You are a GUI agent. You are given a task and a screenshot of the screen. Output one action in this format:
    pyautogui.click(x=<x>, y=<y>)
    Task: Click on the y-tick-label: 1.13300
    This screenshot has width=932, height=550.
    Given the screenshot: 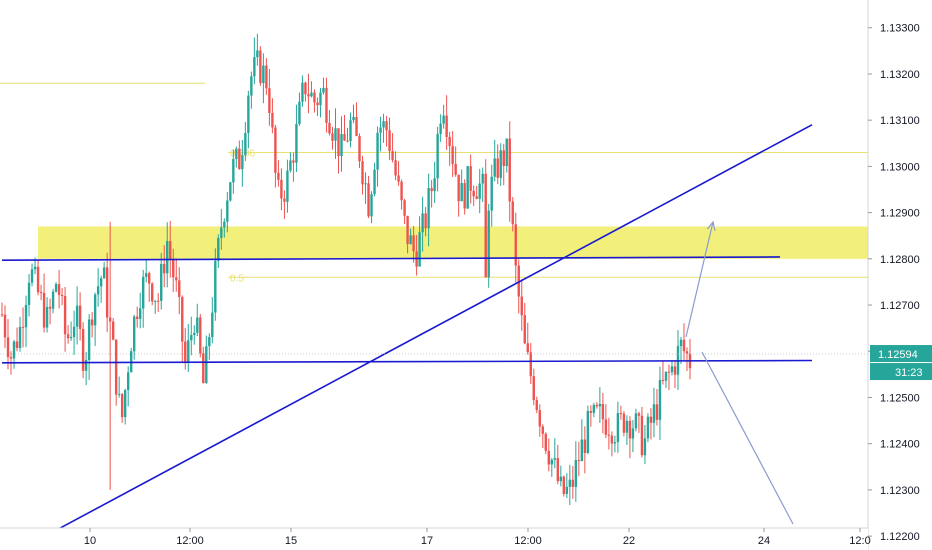 What is the action you would take?
    pyautogui.click(x=900, y=29)
    